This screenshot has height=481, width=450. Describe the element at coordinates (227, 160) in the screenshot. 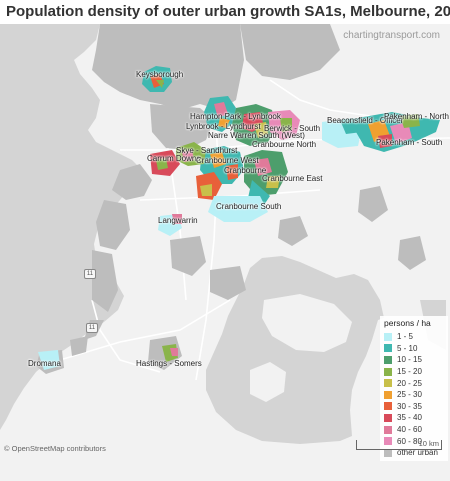

I see `region-label: Cranbourne West` at that location.